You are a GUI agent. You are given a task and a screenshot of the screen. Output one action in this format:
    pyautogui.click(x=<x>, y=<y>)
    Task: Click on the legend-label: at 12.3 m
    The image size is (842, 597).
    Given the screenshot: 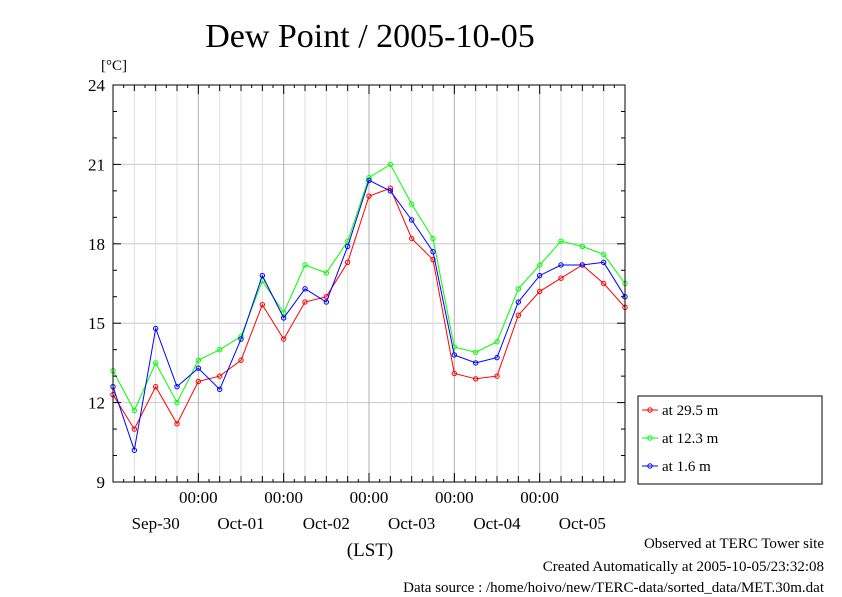 What is the action you would take?
    pyautogui.click(x=690, y=439)
    